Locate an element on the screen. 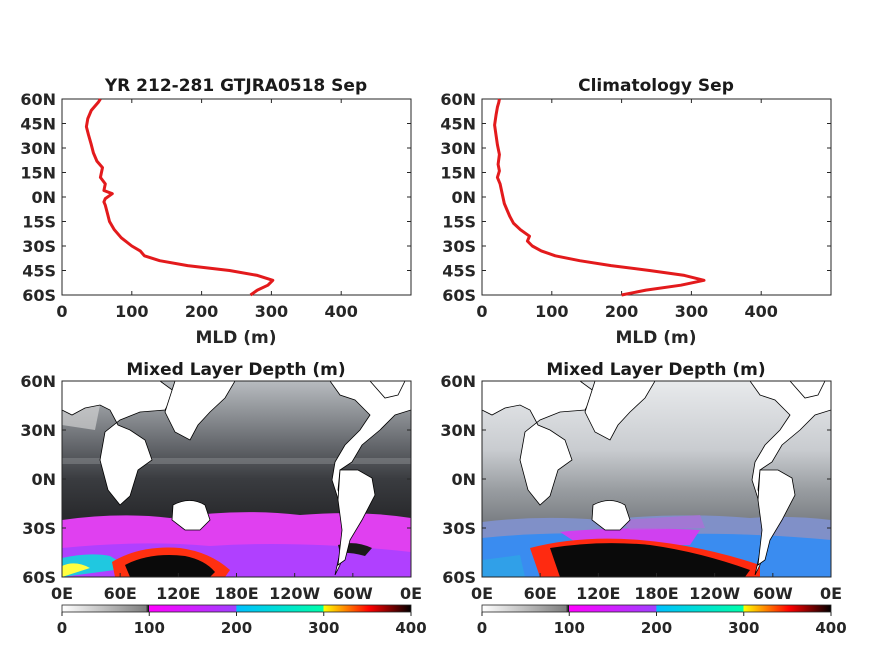  map-field is located at coordinates (656, 479).